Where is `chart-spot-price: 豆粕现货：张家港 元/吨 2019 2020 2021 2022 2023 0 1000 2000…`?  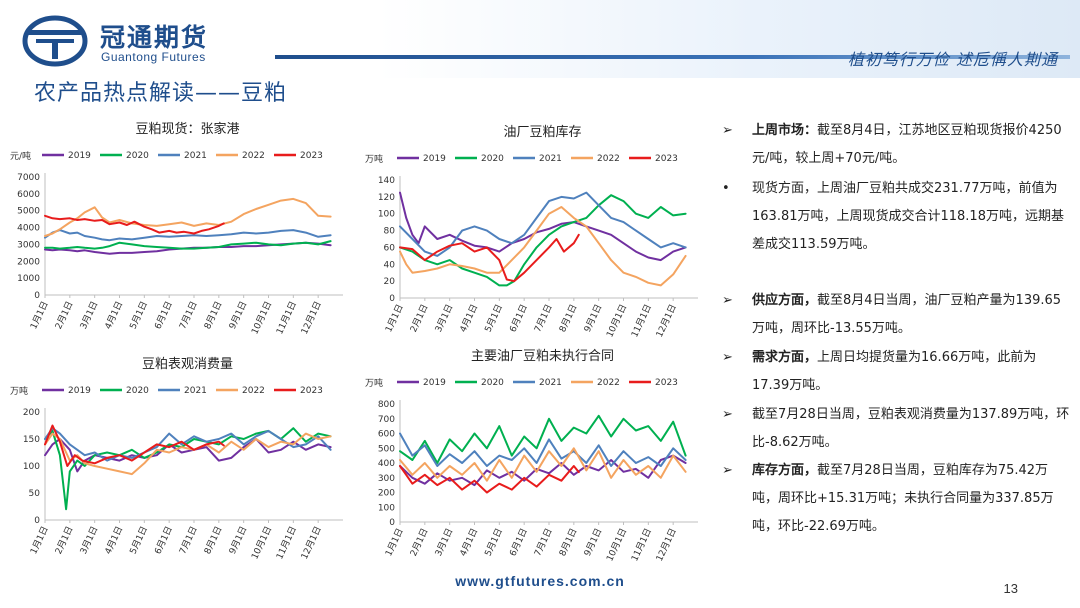 chart-spot-price: 豆粕现货：张家港 元/吨 2019 2020 2021 2022 2023 0 1000 2000… is located at coordinates (177, 227).